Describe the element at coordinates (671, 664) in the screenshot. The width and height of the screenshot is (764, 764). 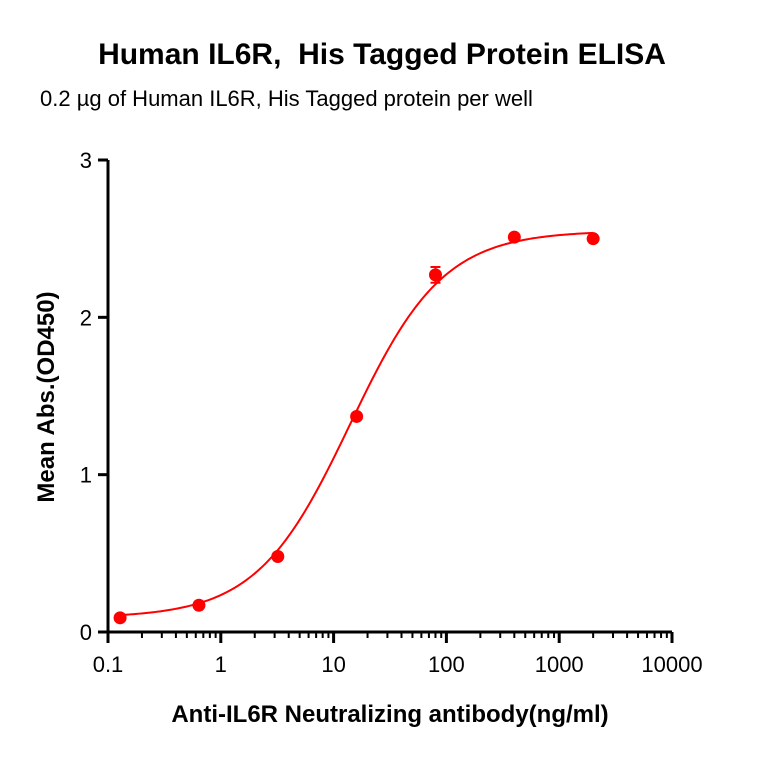
I see `x-tick-label: 10000` at that location.